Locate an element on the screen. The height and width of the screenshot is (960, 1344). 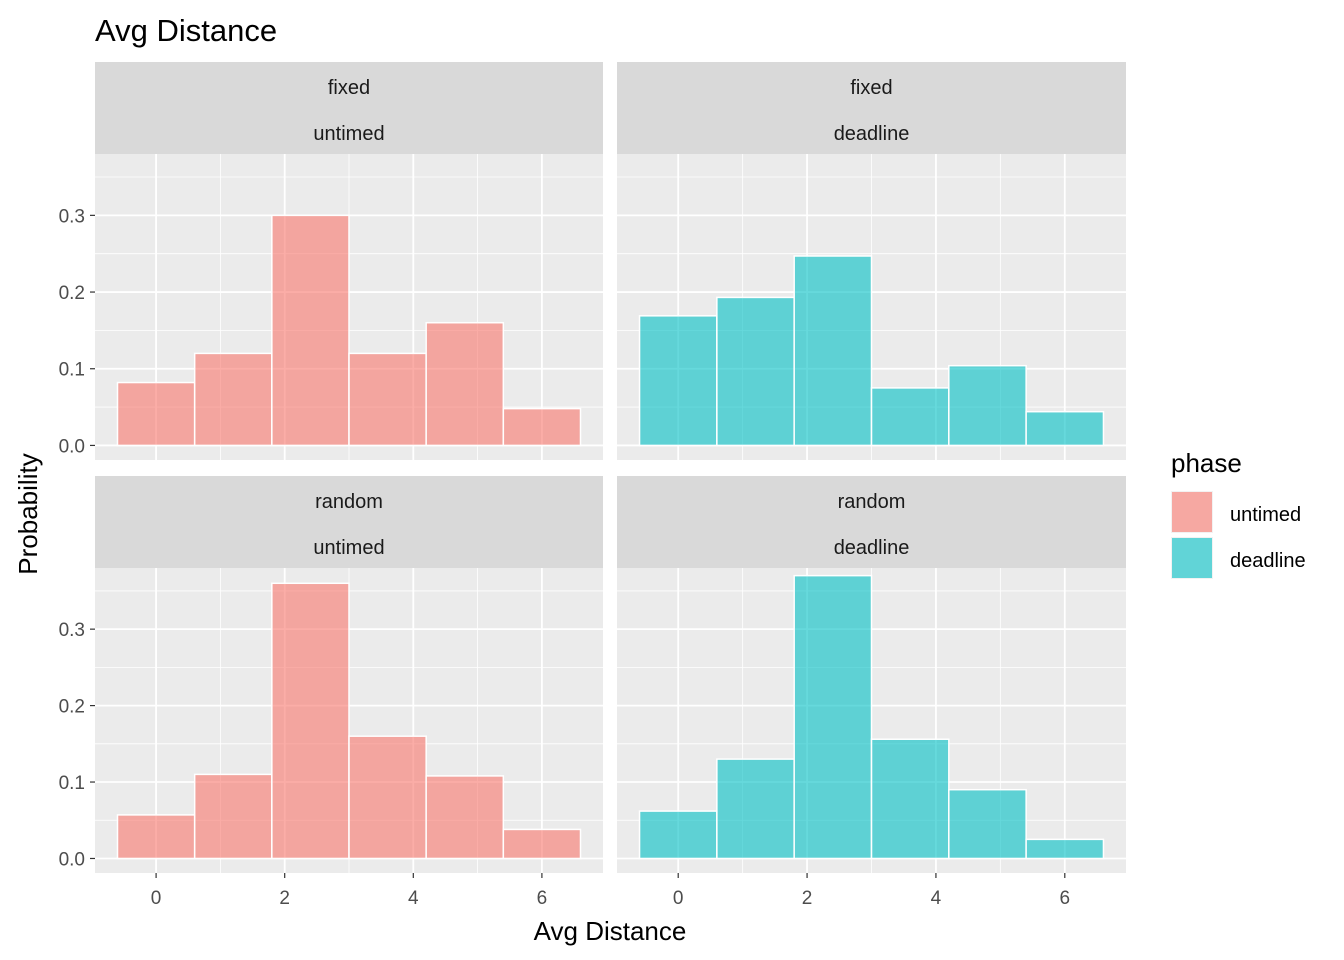
legend: phase untimed deadline is located at coordinates (1238, 513).